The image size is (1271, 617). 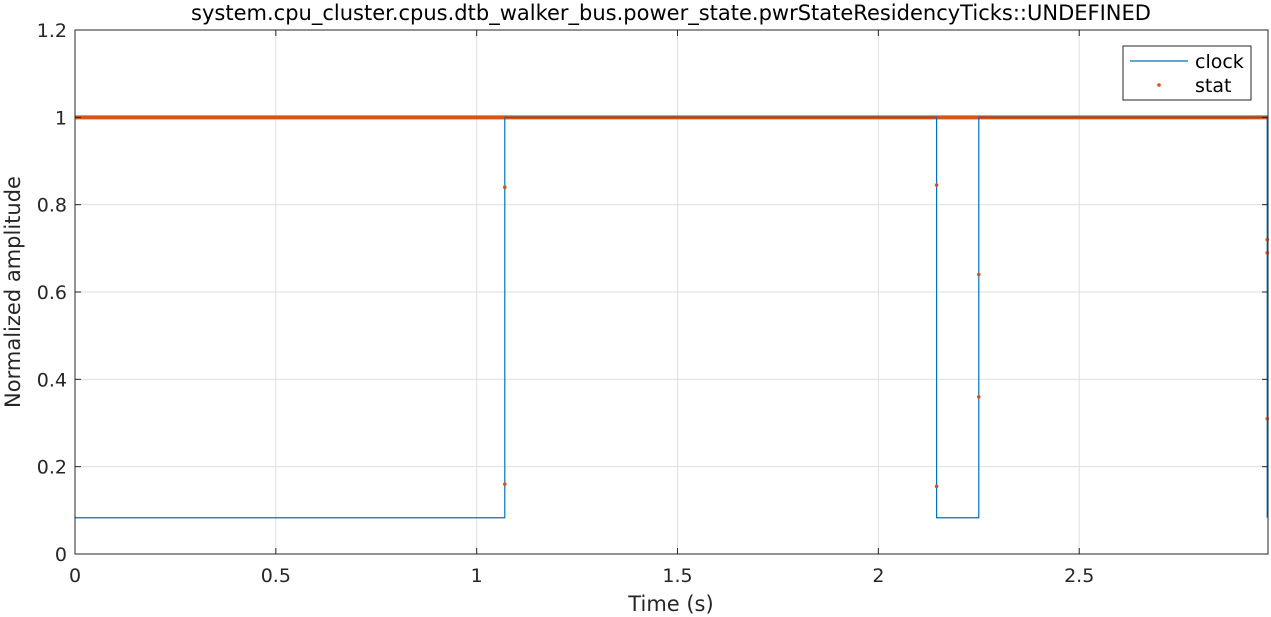 I want to click on x-tick-label: 0, so click(x=75, y=576).